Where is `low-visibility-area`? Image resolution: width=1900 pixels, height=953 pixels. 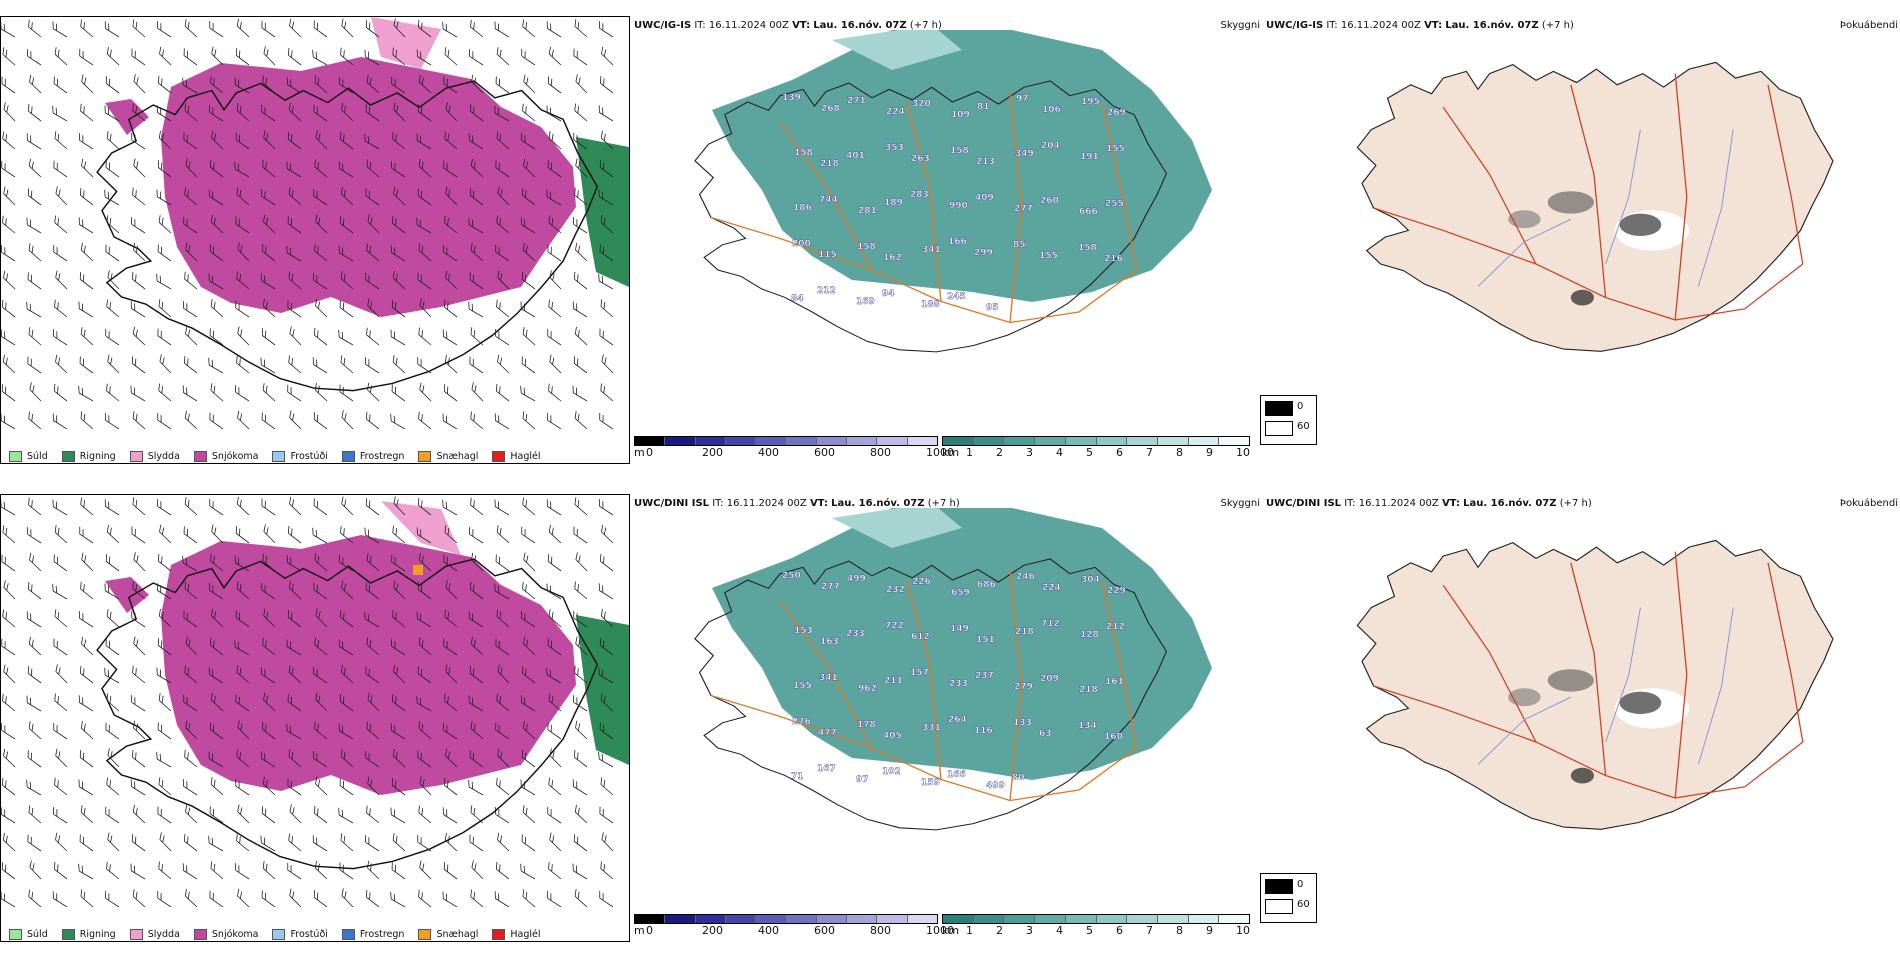
low-visibility-area is located at coordinates (962, 644).